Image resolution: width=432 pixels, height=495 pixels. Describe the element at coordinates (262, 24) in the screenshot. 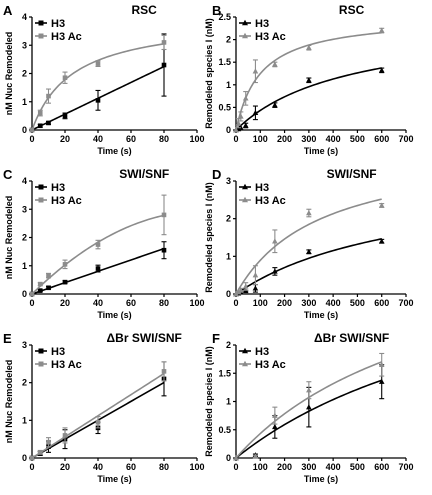

I see `chart-b-series-h3-legend-label: H3` at that location.